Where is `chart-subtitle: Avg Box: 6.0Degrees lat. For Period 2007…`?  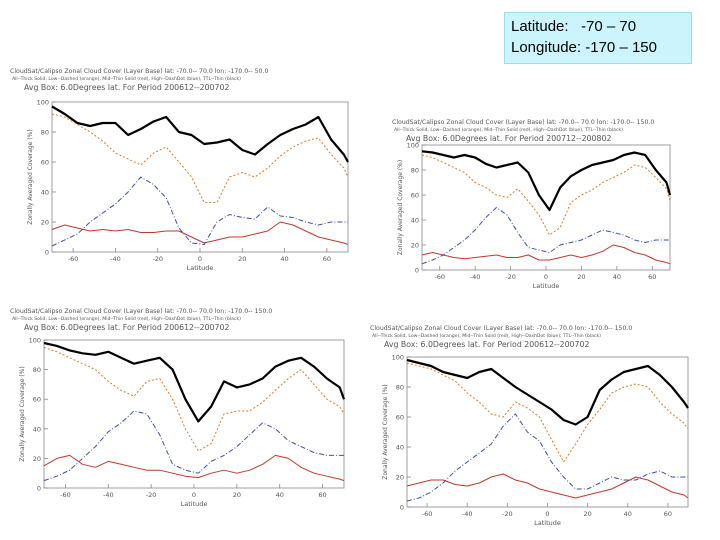 chart-subtitle: Avg Box: 6.0Degrees lat. For Period 2007… is located at coordinates (508, 138).